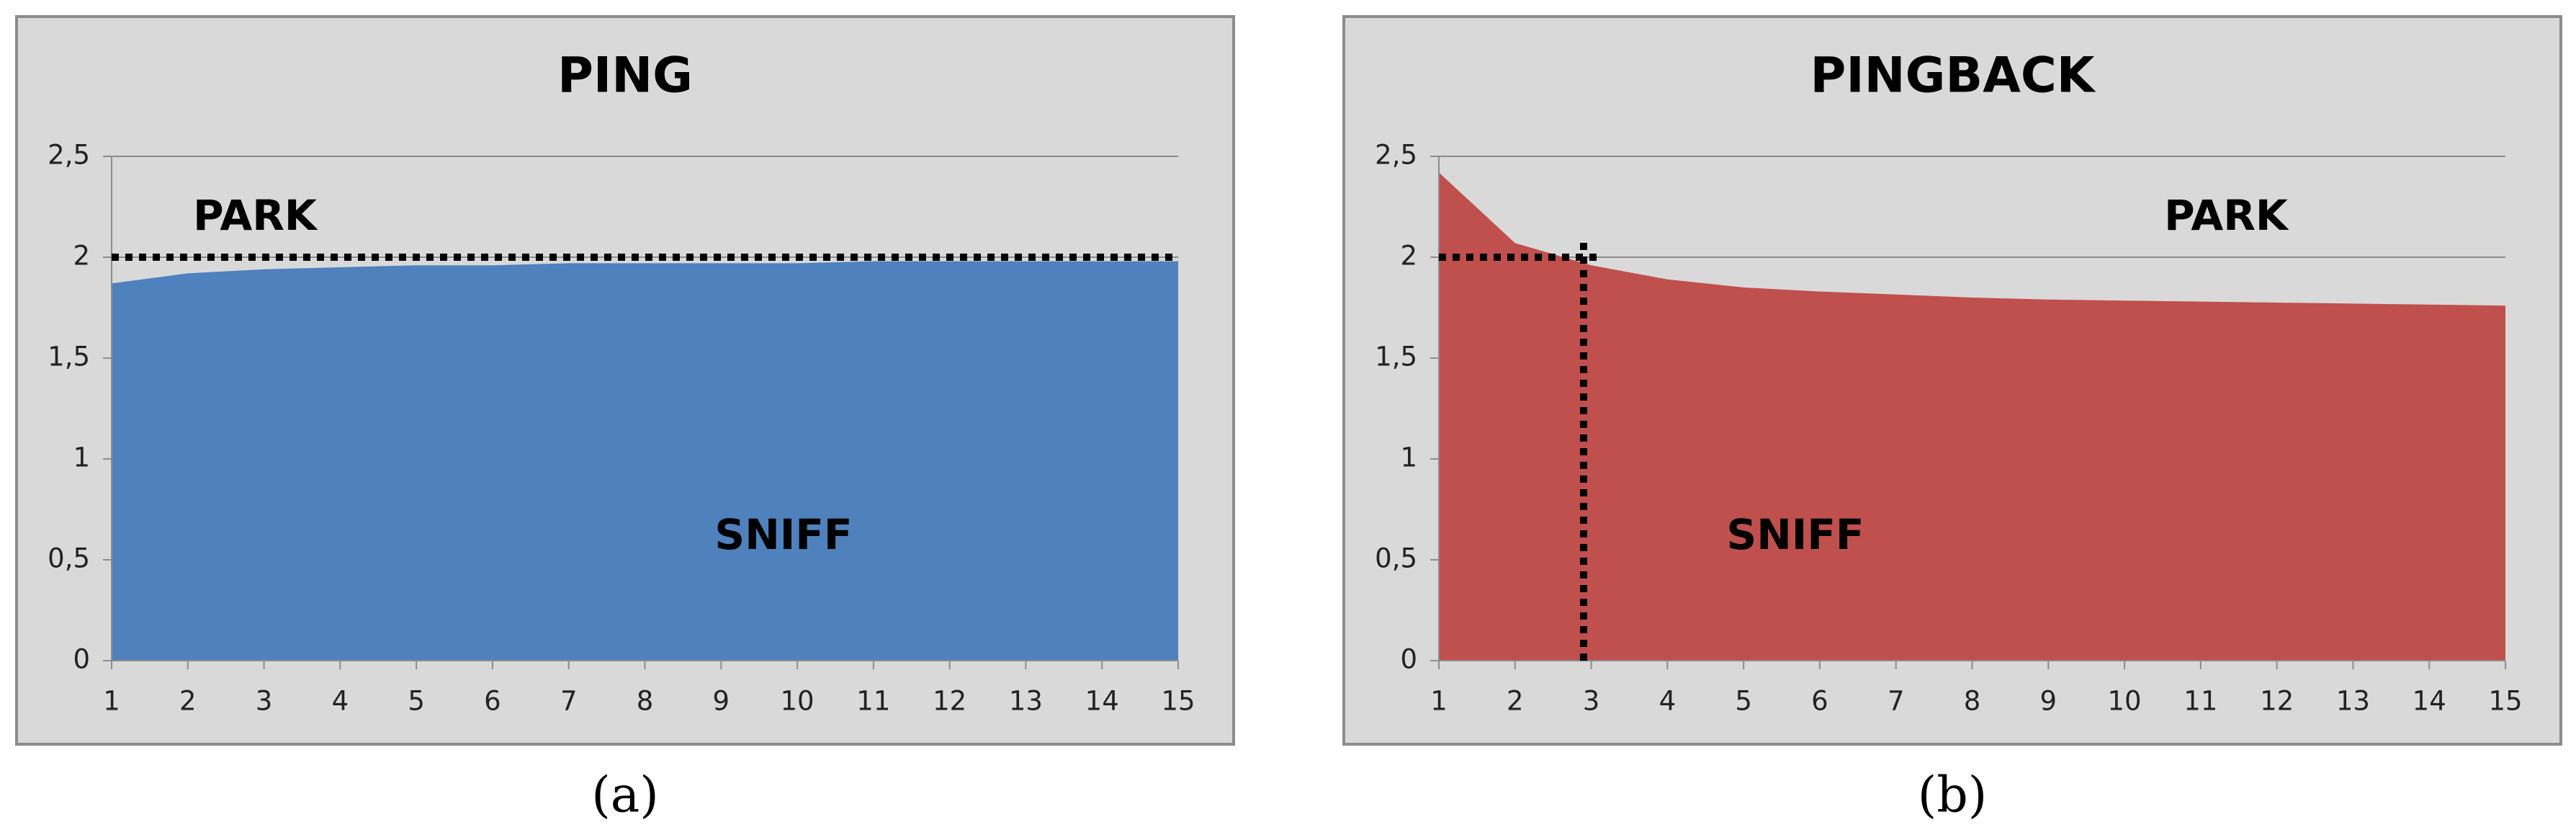 Image resolution: width=2576 pixels, height=835 pixels. Describe the element at coordinates (625, 796) in the screenshot. I see `caption: (a)` at that location.